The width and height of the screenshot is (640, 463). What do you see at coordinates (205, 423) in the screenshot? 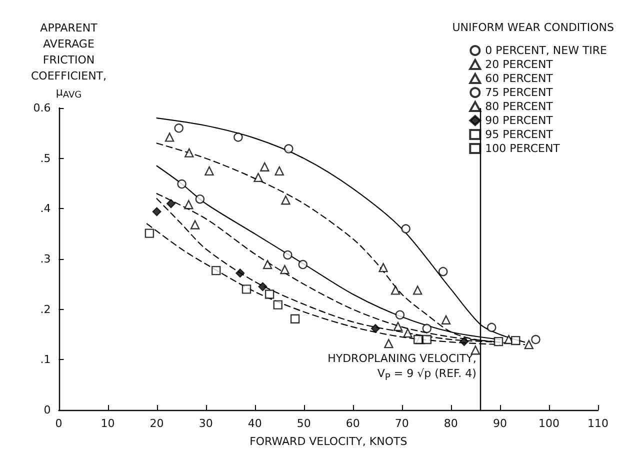
I see `x-tick-label: 30` at bounding box center [205, 423].